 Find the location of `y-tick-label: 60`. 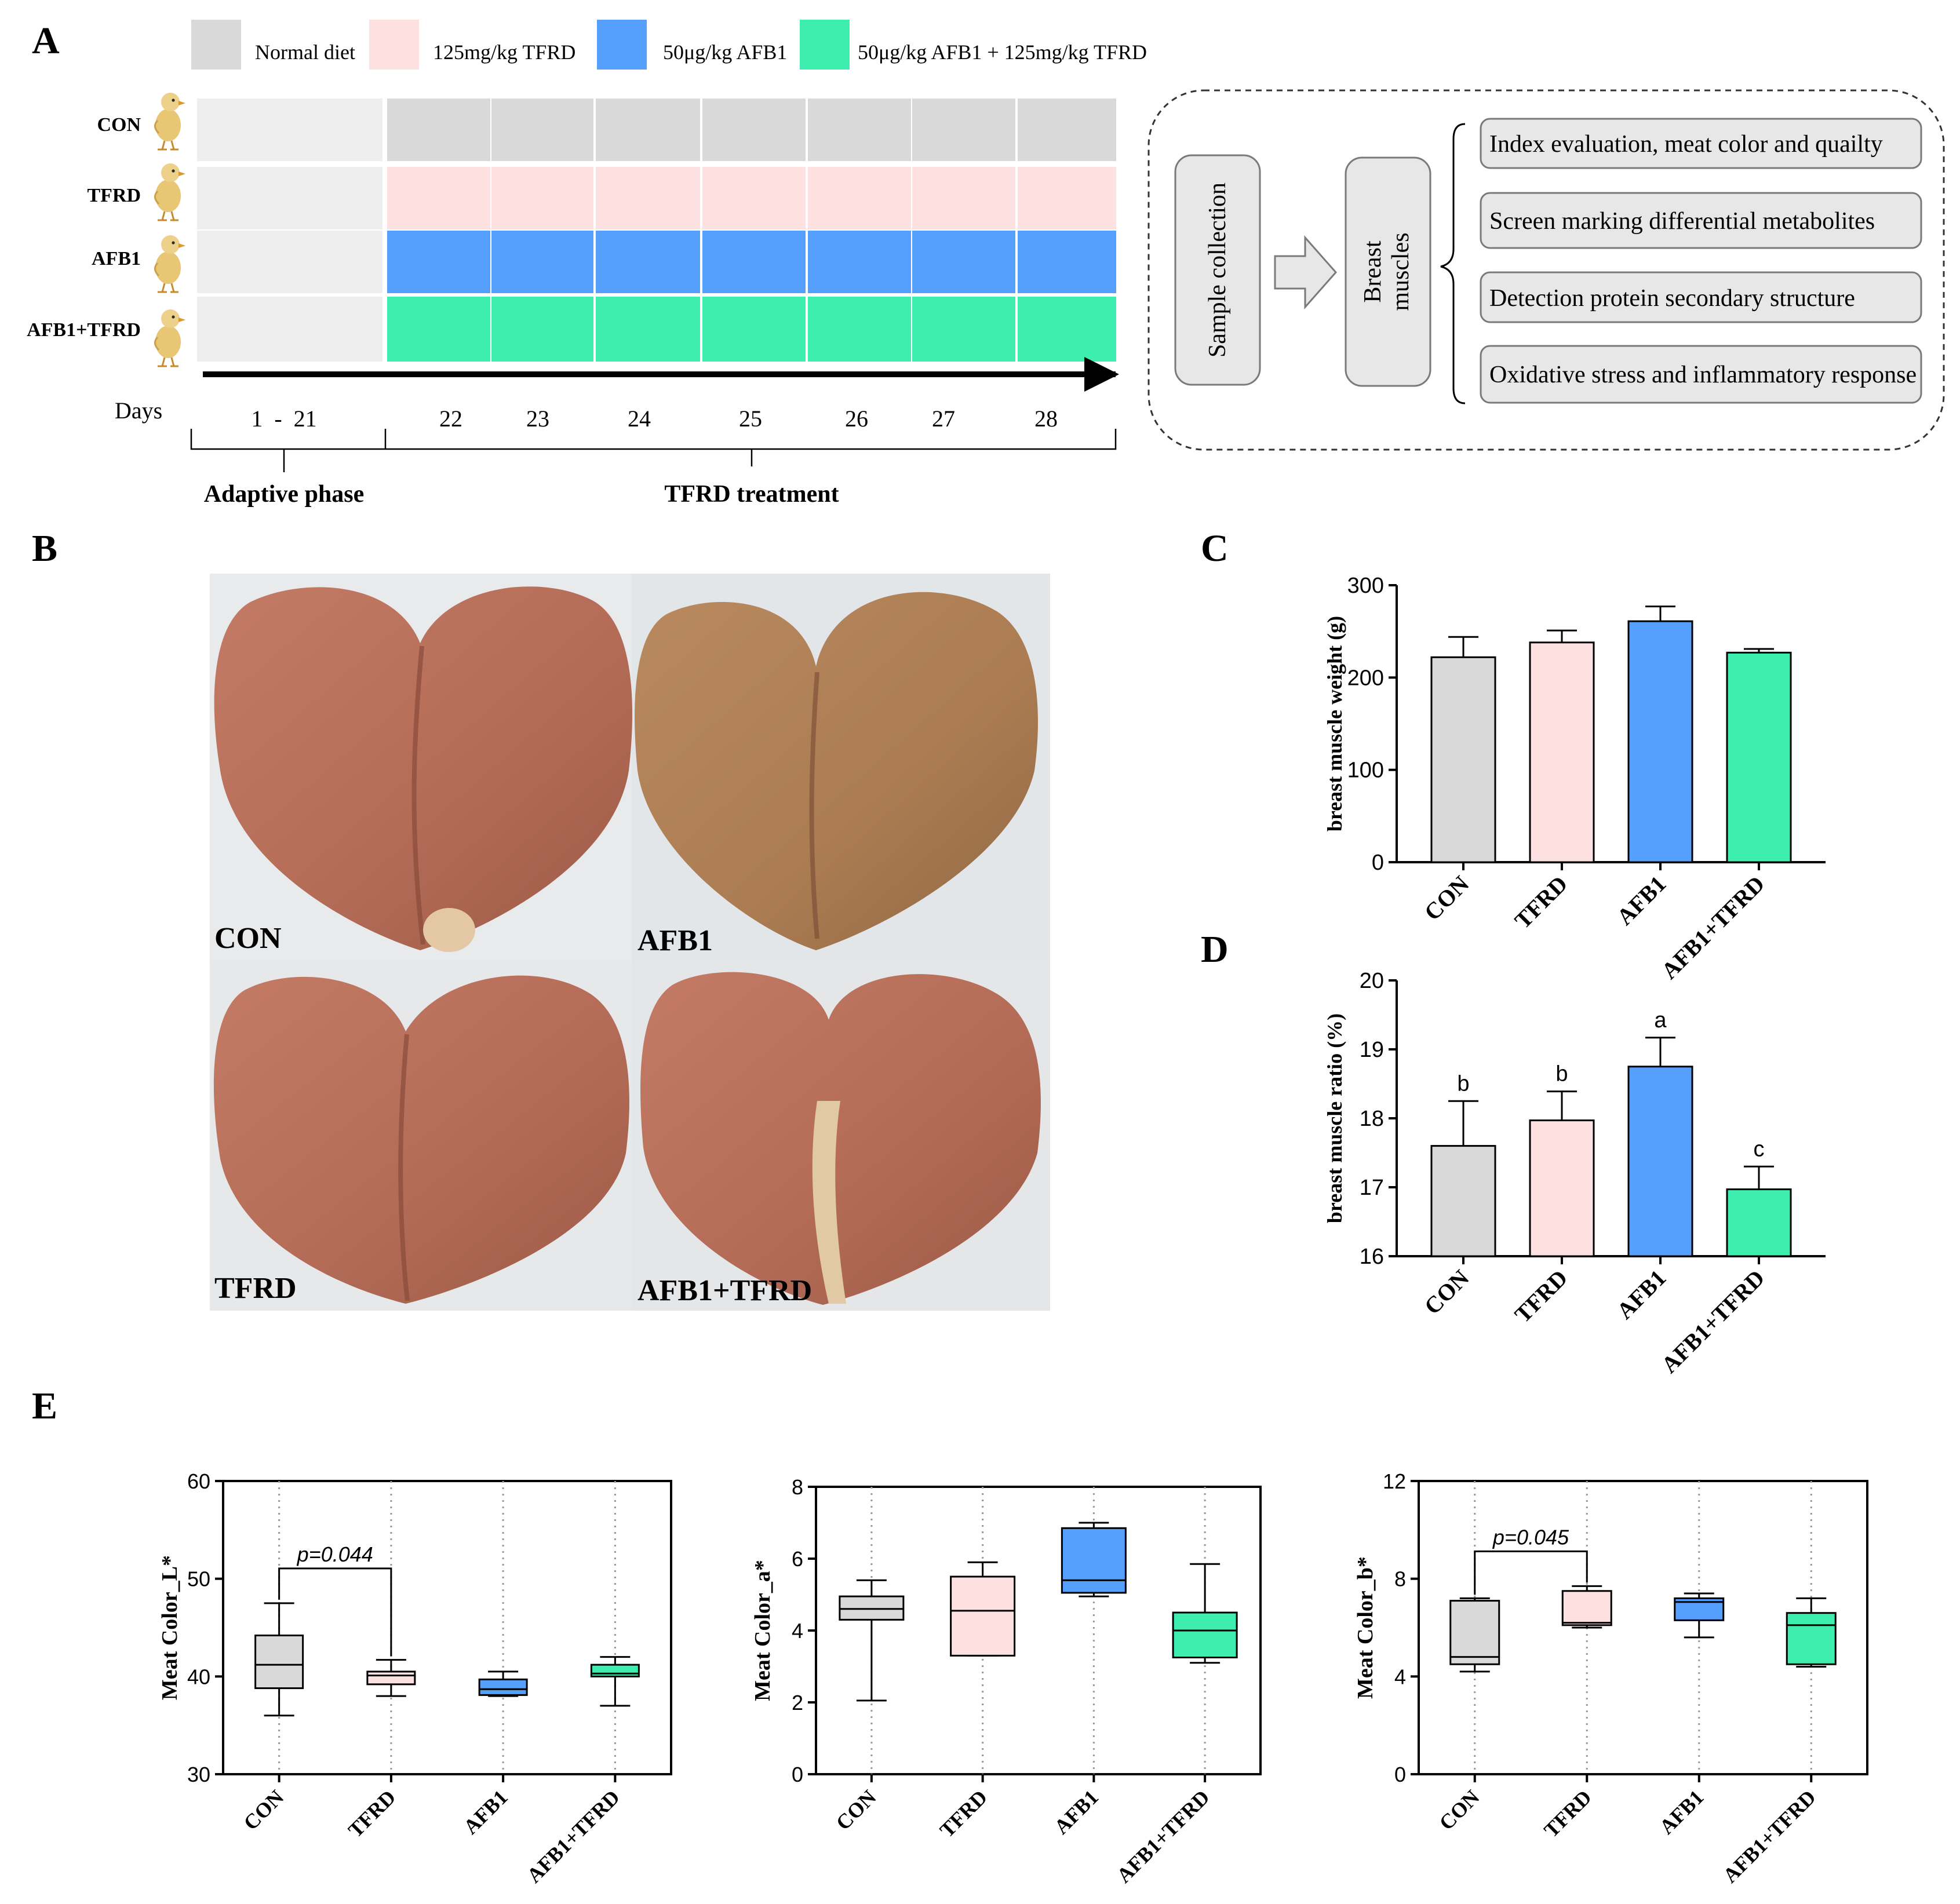

y-tick-label: 60 is located at coordinates (198, 1481).